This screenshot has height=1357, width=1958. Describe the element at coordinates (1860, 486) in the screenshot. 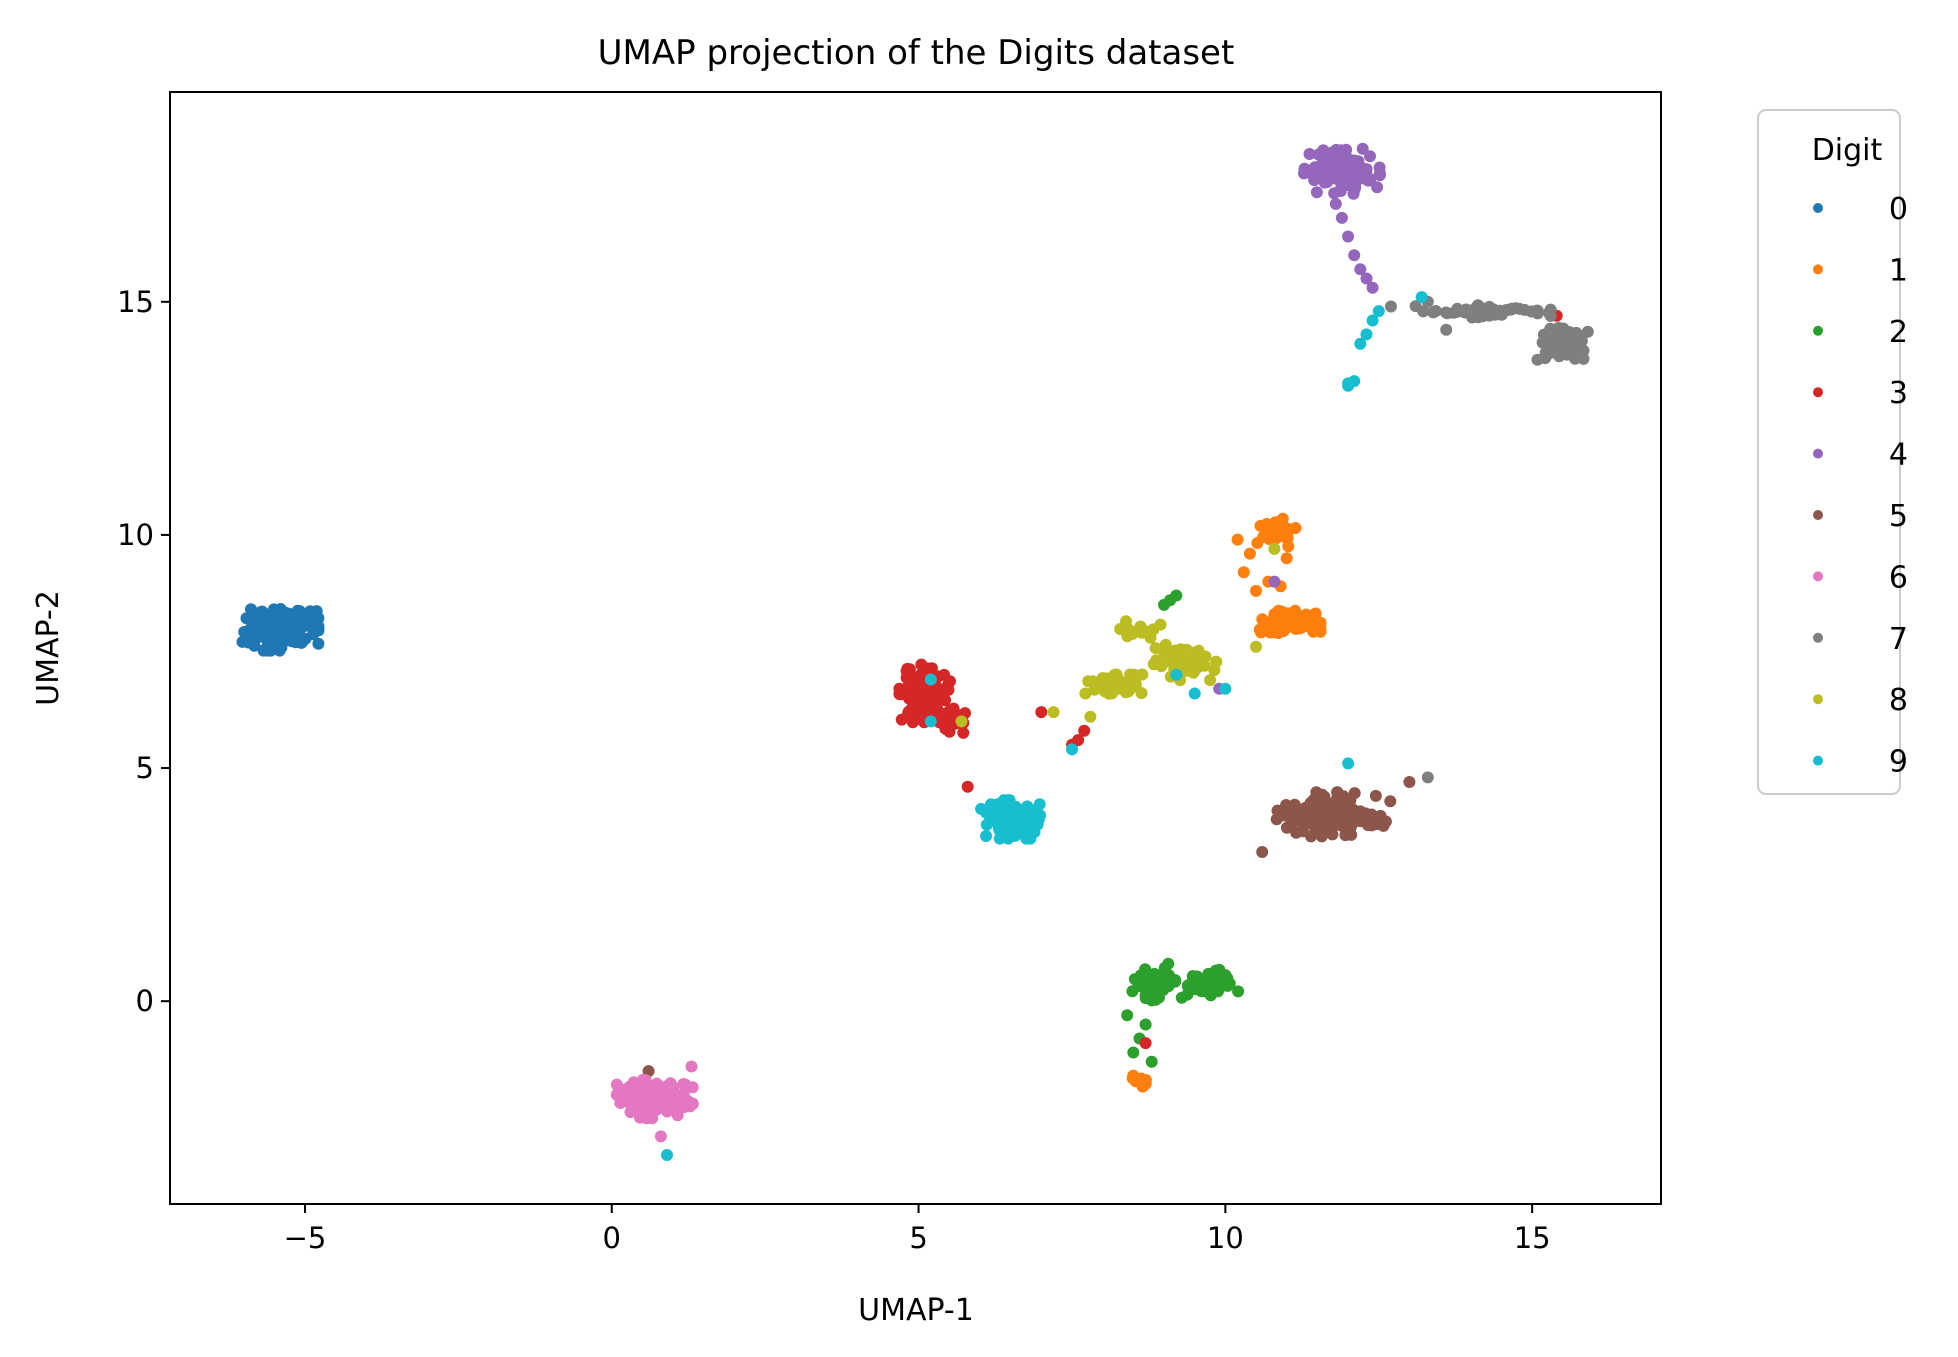

I see `legend-entries: 0 1 2 3 4 5 6 7 8 9` at that location.